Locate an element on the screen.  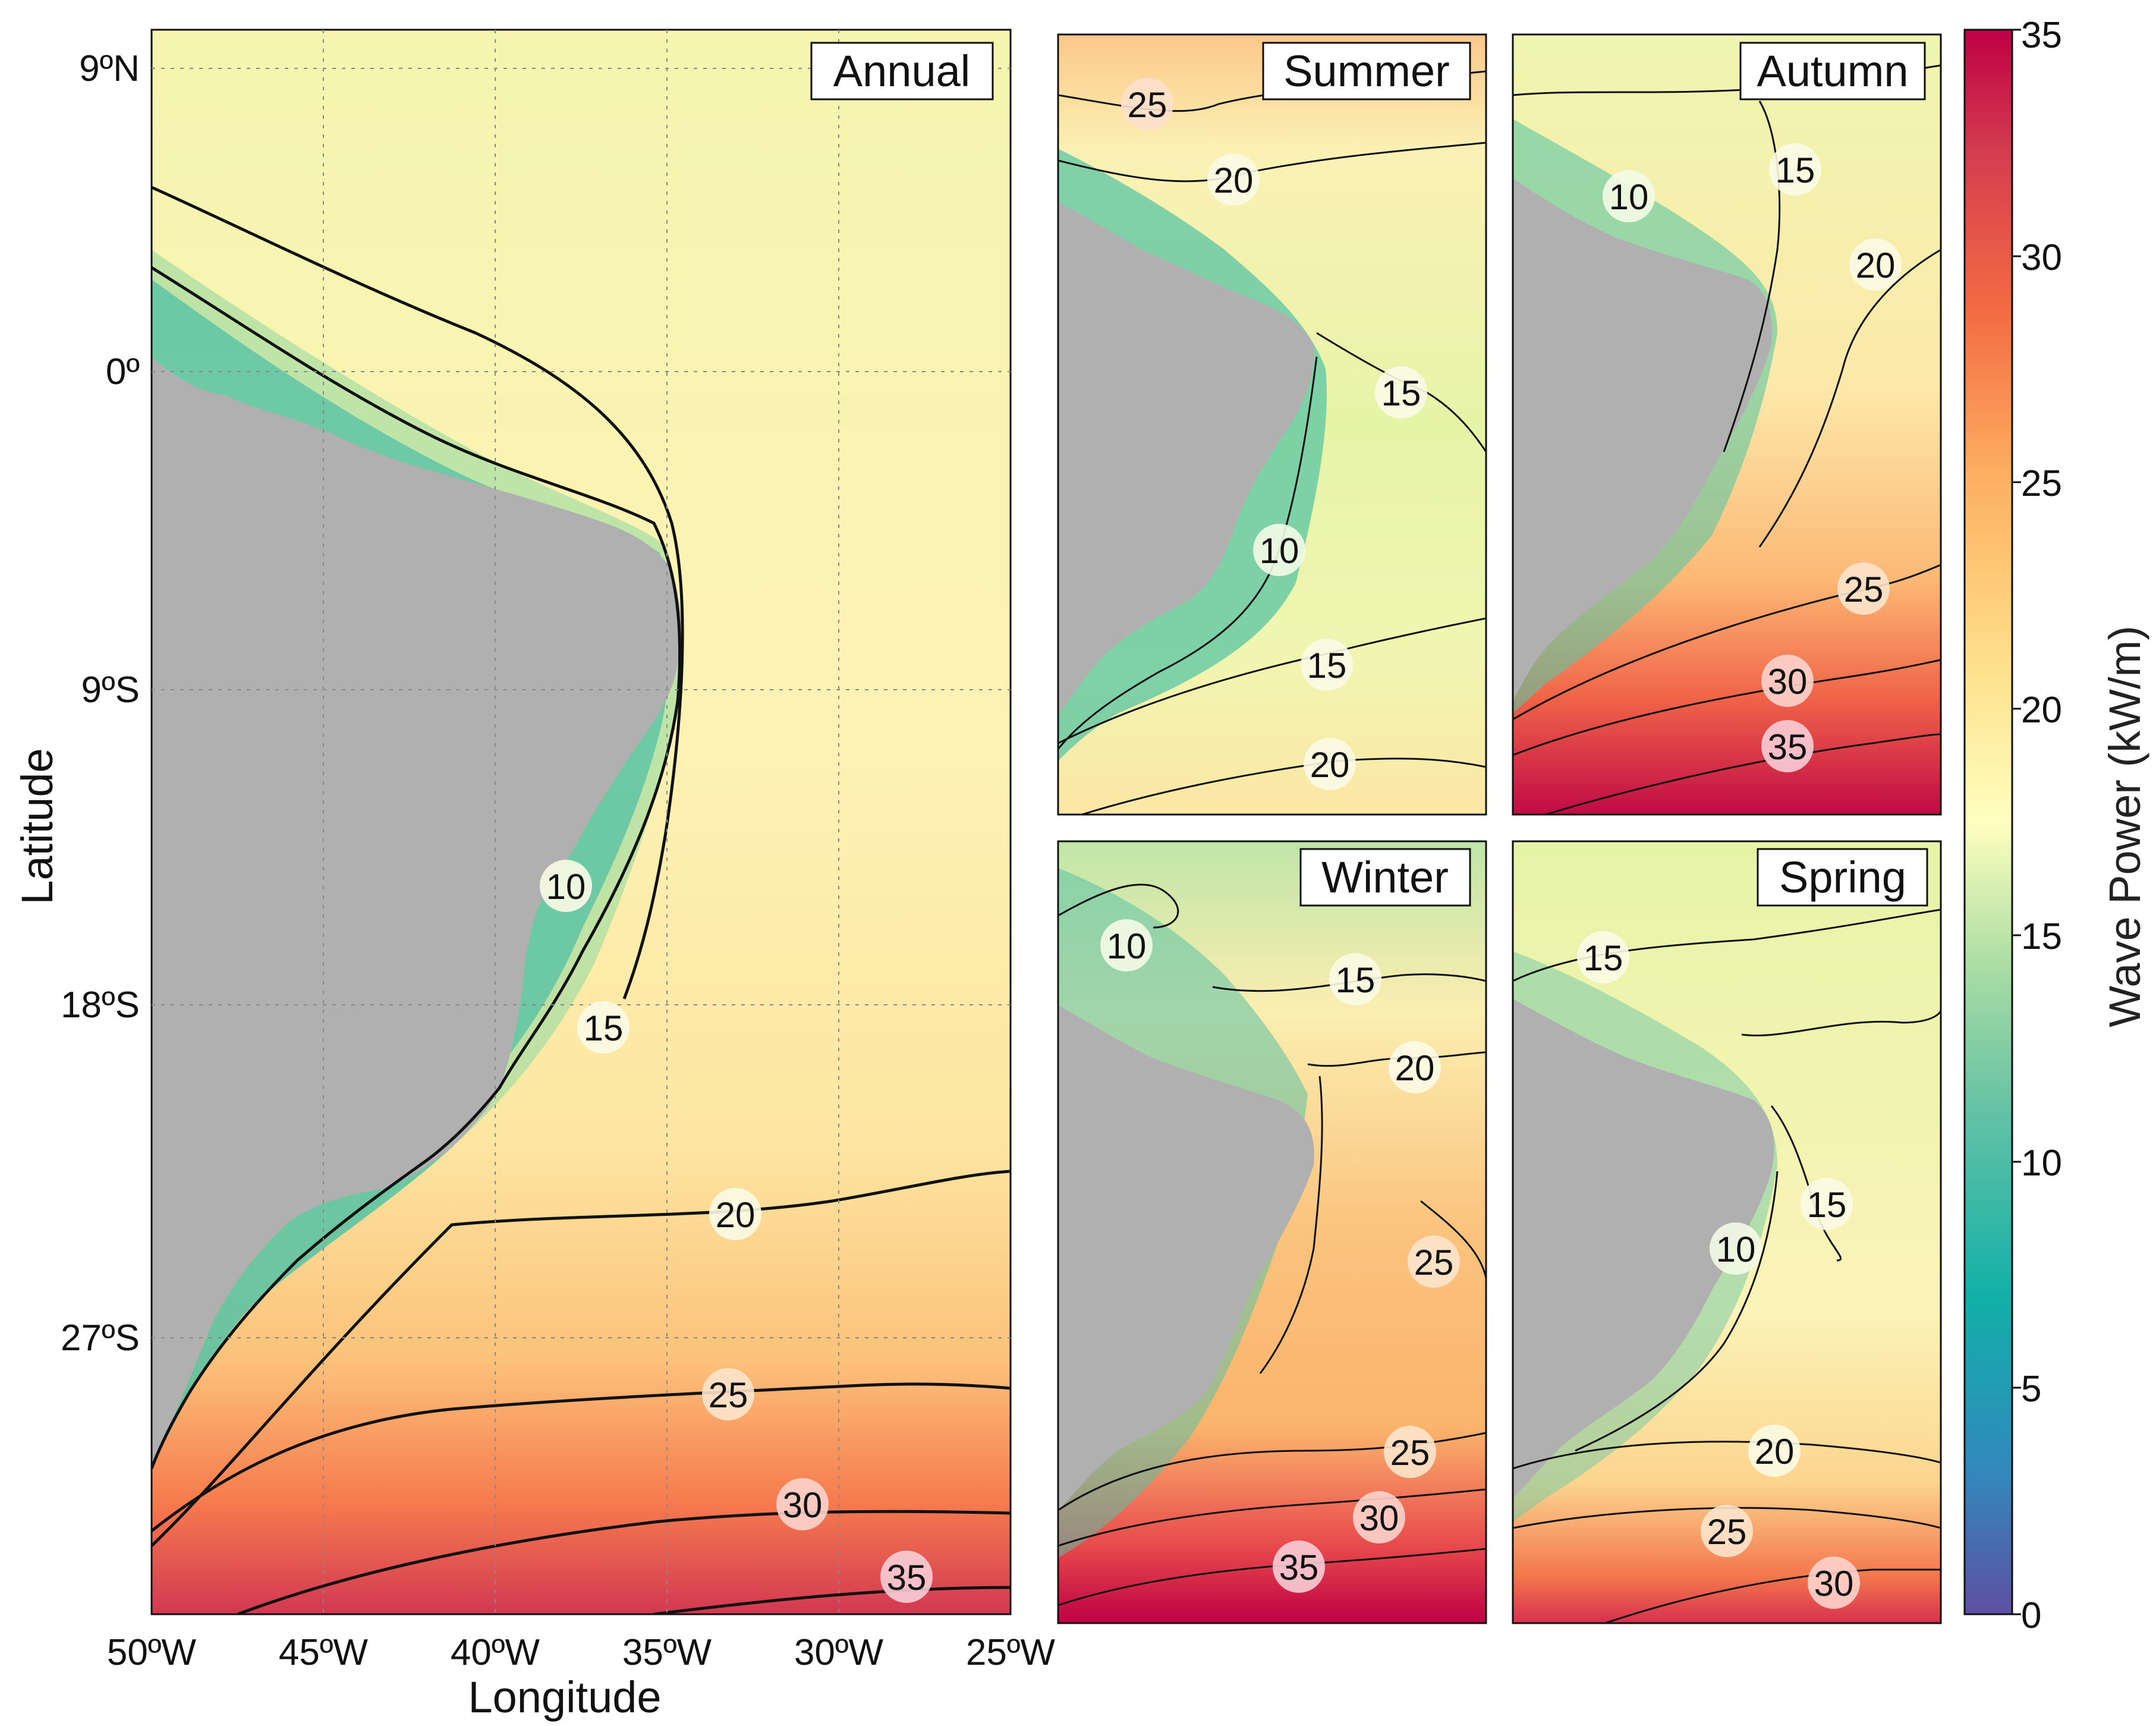
panel-winter: 10 15 20 25 25 30 35 Winter is located at coordinates (1272, 1232).